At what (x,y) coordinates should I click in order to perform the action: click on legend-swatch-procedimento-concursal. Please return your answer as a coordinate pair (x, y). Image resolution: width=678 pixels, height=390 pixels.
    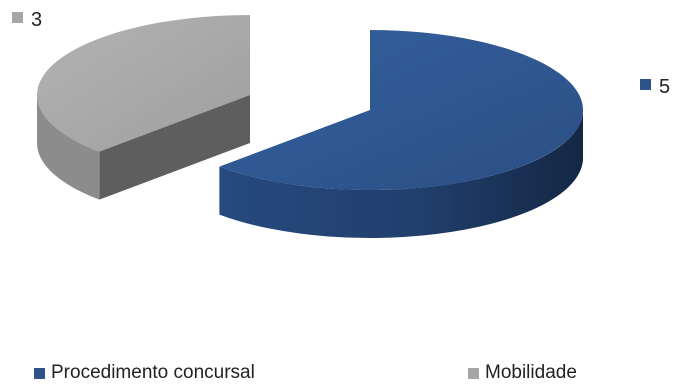
    Looking at the image, I should click on (39, 373).